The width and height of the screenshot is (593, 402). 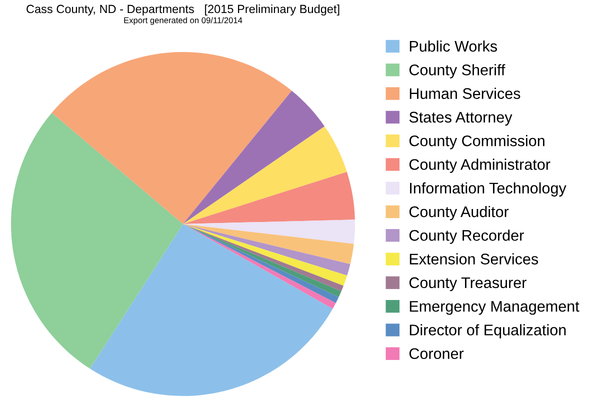 I want to click on legend-label: States Attorney, so click(x=460, y=119).